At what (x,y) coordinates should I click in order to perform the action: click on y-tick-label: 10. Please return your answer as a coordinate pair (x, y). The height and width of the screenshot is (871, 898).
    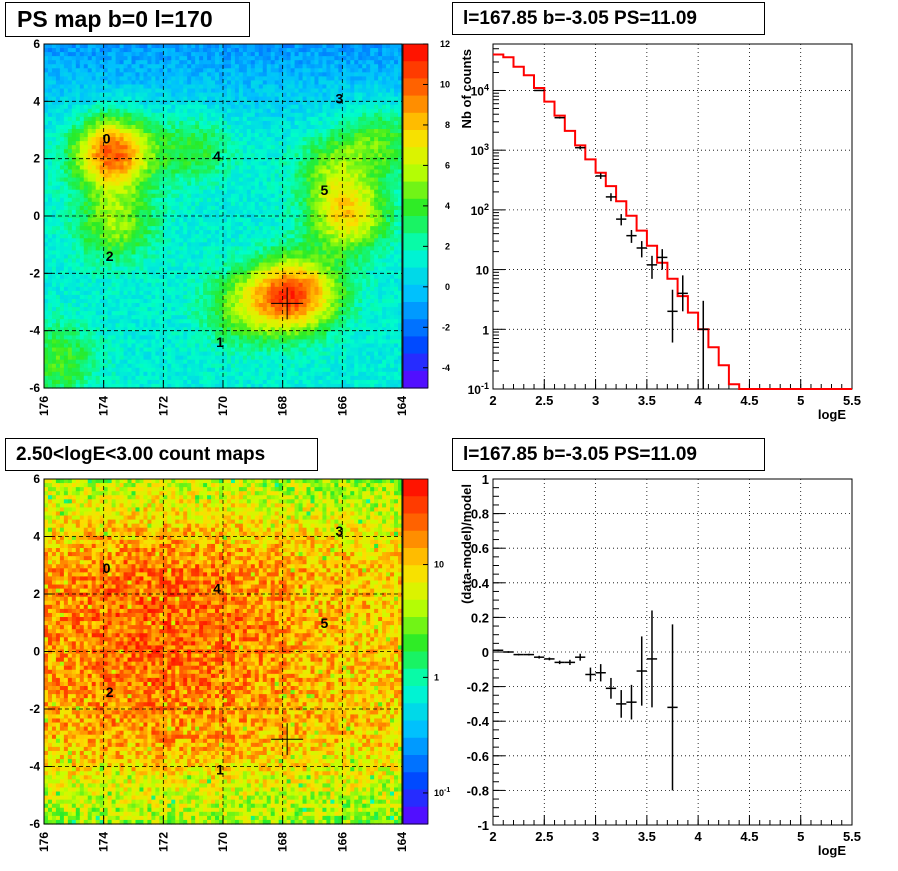
    Looking at the image, I should click on (483, 271).